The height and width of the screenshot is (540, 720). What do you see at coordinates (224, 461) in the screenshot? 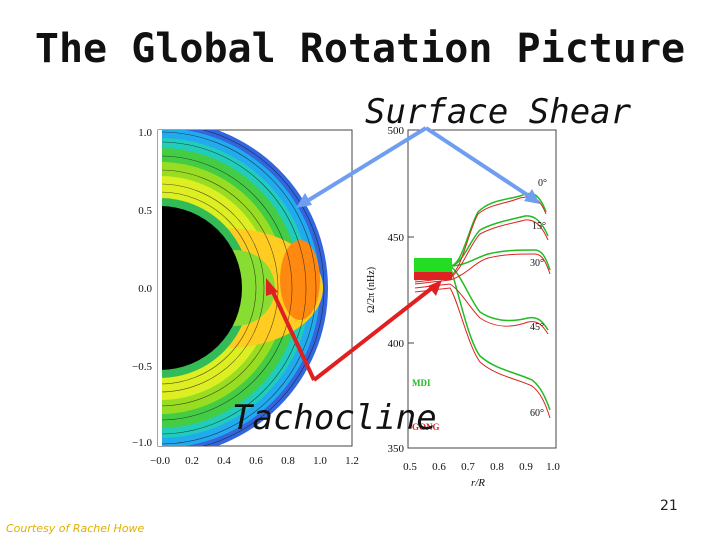
I see `left-x-tick: 0.4` at bounding box center [224, 461].